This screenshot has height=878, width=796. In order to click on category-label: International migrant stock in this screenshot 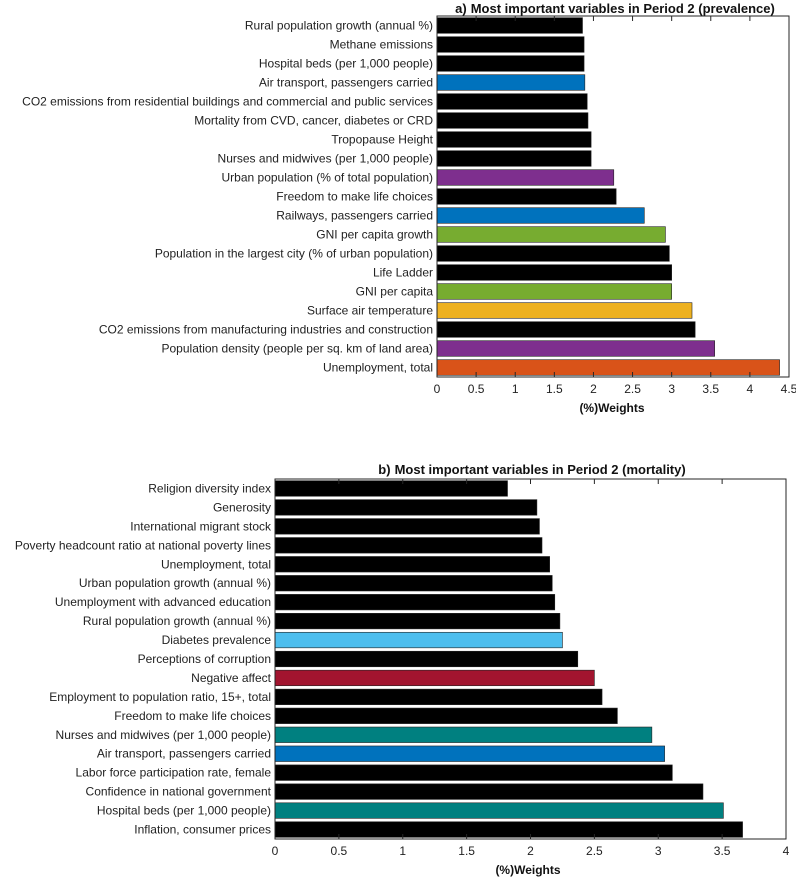, I will do `click(201, 526)`.